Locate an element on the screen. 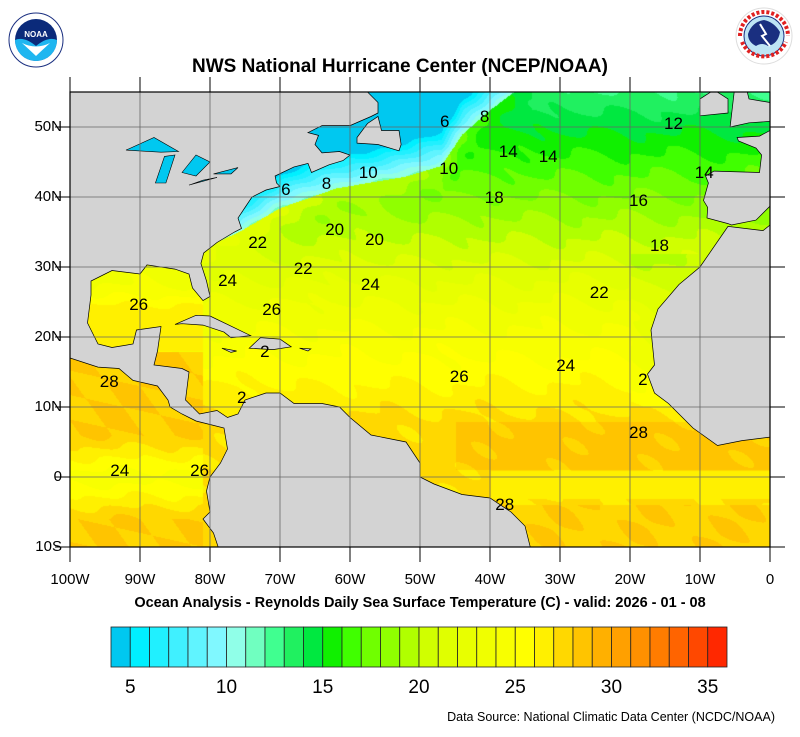 The width and height of the screenshot is (800, 737). colorbar-tick-label: 20 is located at coordinates (419, 687).